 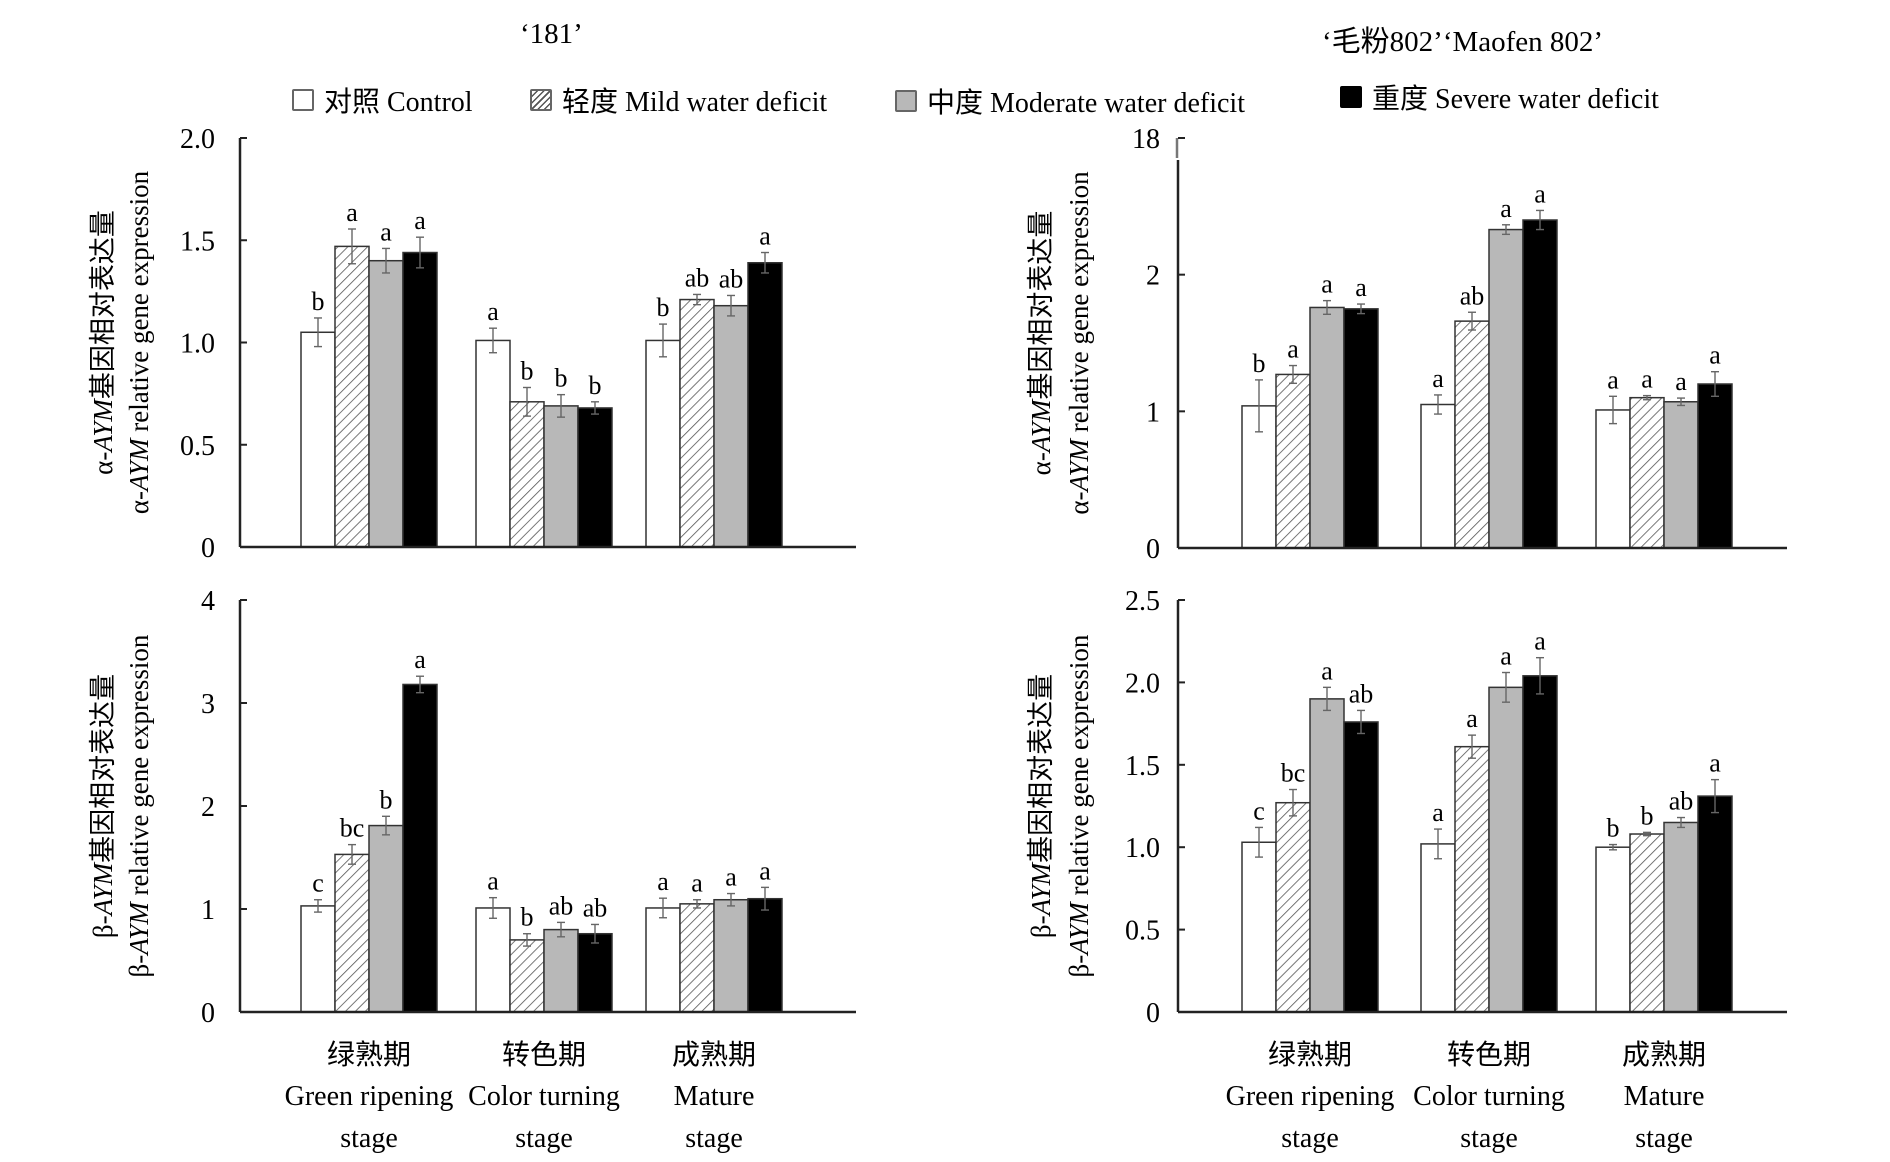 I want to click on legend-item-moderate: 中度 Moderate water deficit, so click(x=1070, y=101).